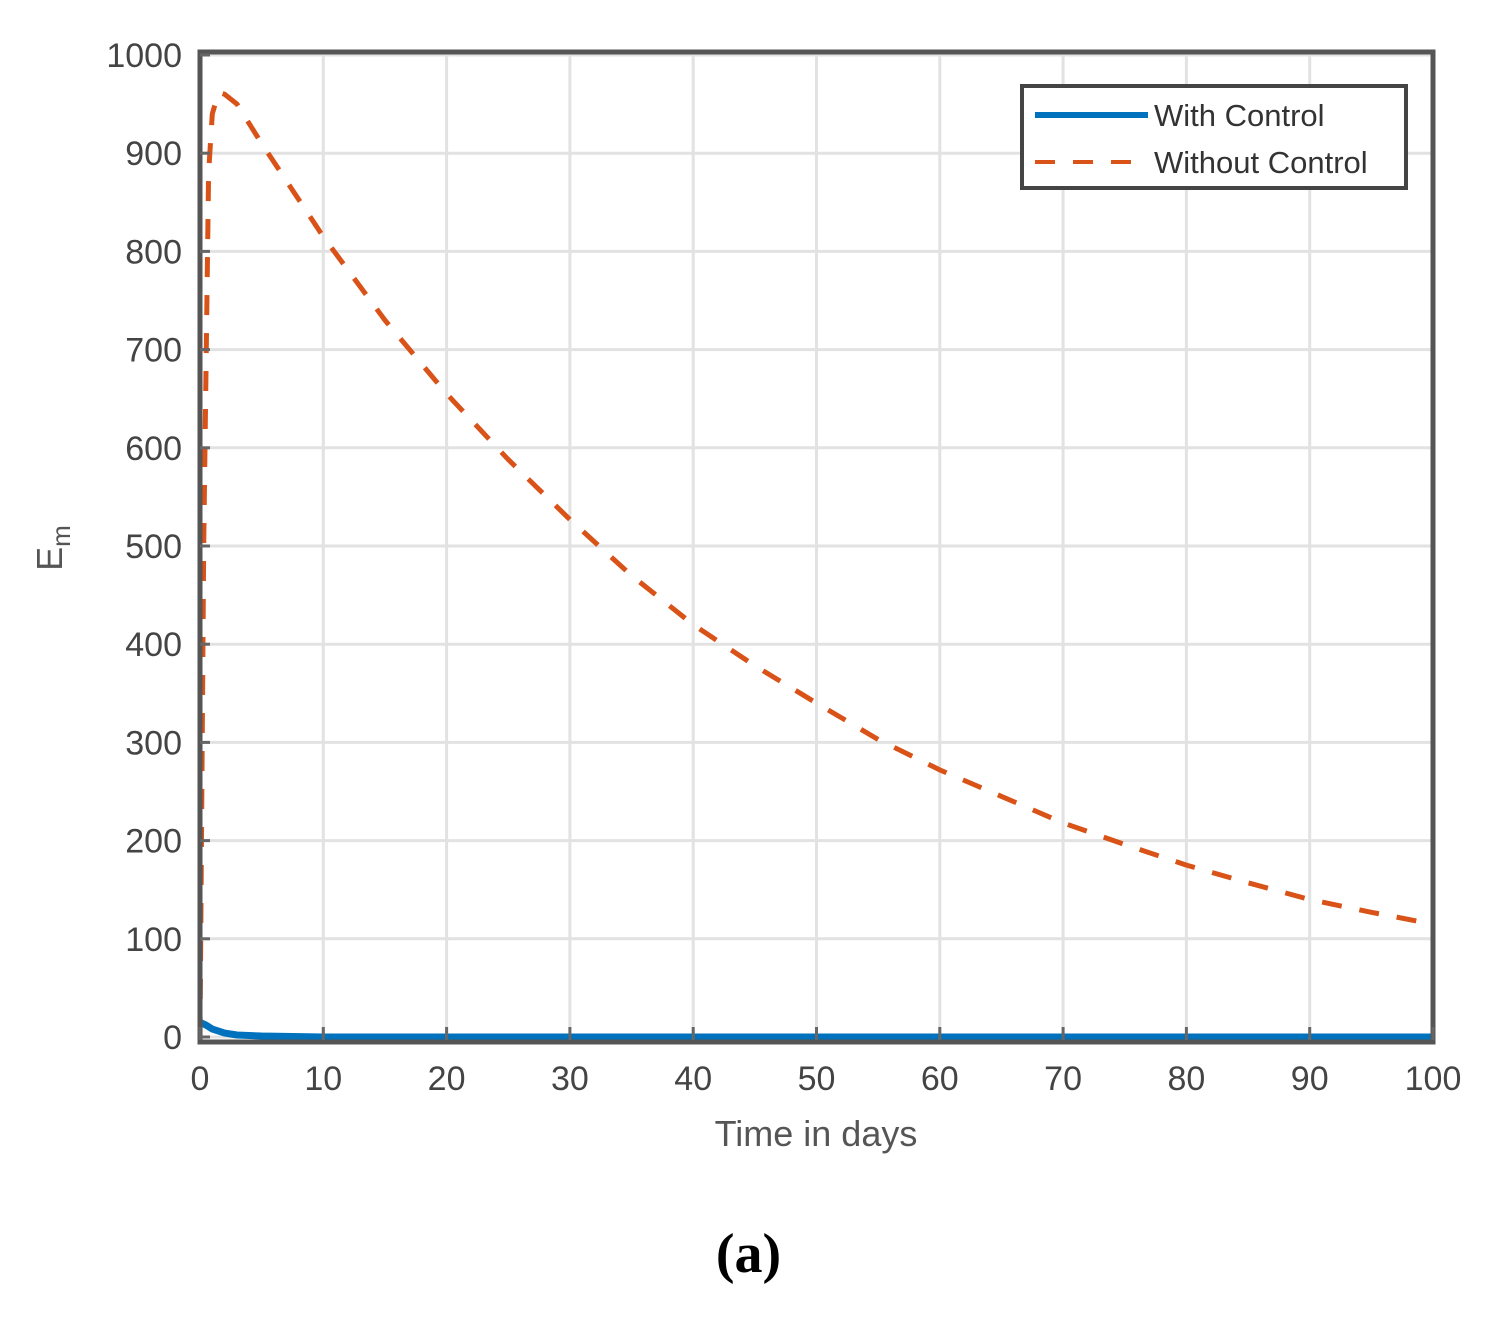 The width and height of the screenshot is (1497, 1331). I want to click on figure-caption: (a), so click(748, 1254).